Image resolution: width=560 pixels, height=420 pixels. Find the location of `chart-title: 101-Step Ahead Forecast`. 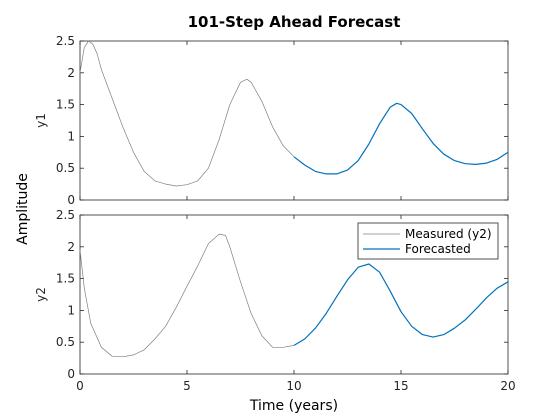

chart-title: 101-Step Ahead Forecast is located at coordinates (294, 22).